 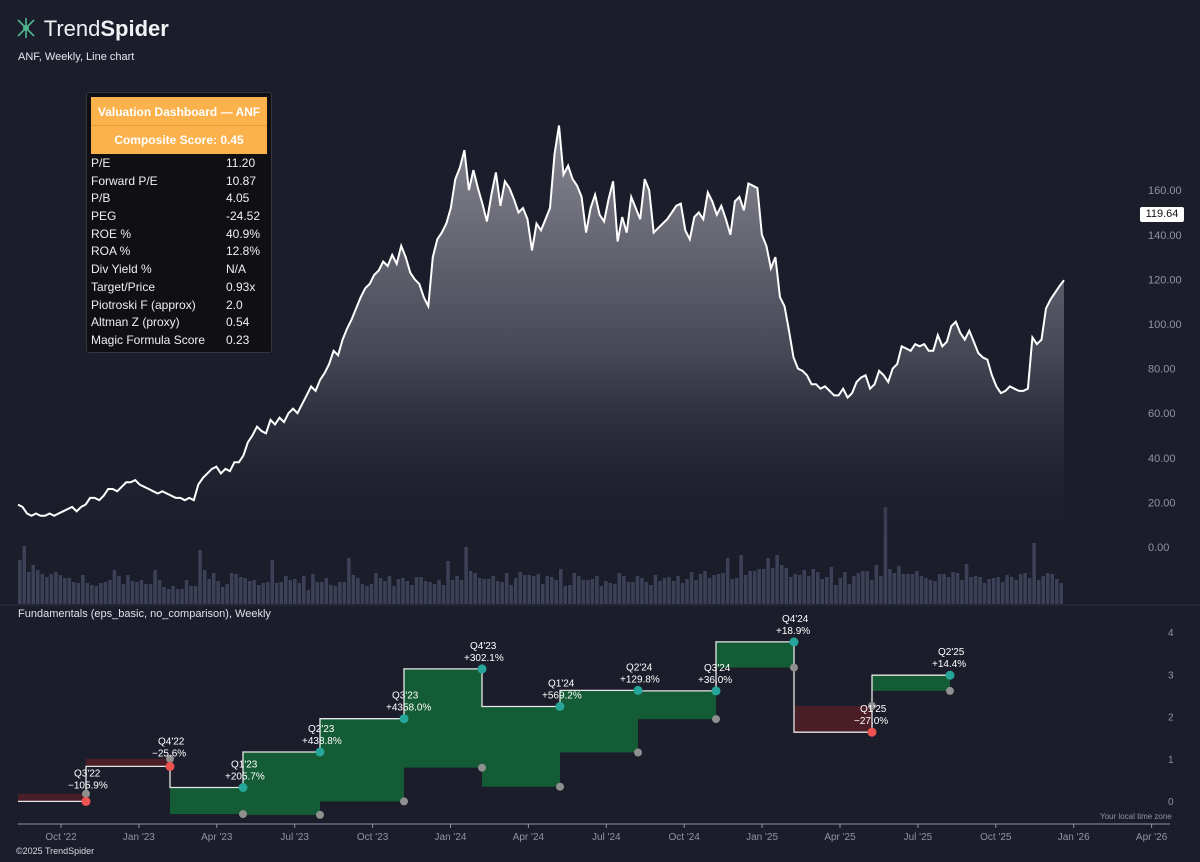 What do you see at coordinates (26, 28) in the screenshot?
I see `spider-logo-icon` at bounding box center [26, 28].